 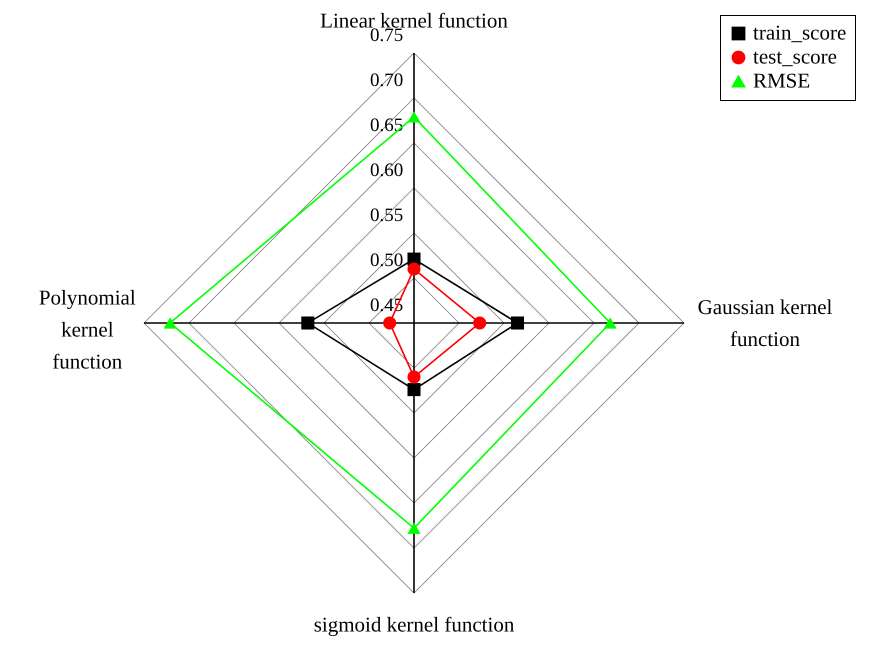 What do you see at coordinates (87, 330) in the screenshot?
I see `spoke-label: Polynomial kernel function` at bounding box center [87, 330].